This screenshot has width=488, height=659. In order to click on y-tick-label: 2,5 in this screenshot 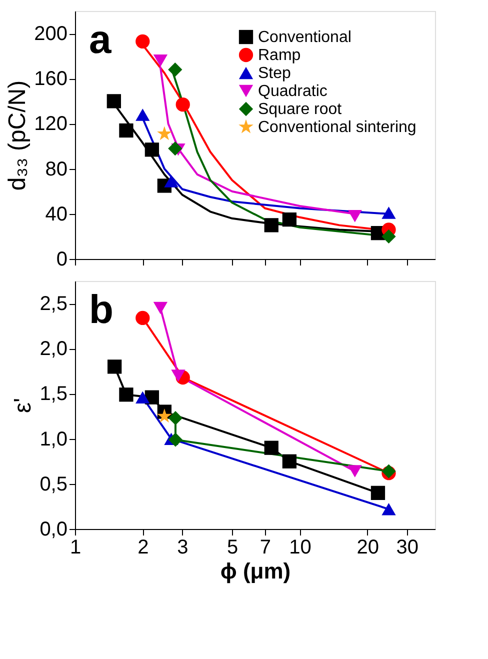, I will do `click(54, 304)`.